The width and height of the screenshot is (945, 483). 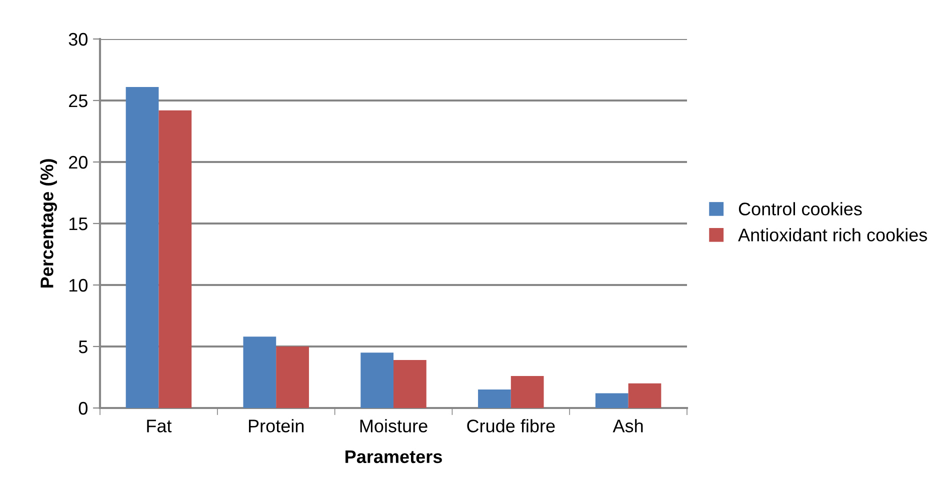 What do you see at coordinates (83, 408) in the screenshot?
I see `y-tick-label: 0` at bounding box center [83, 408].